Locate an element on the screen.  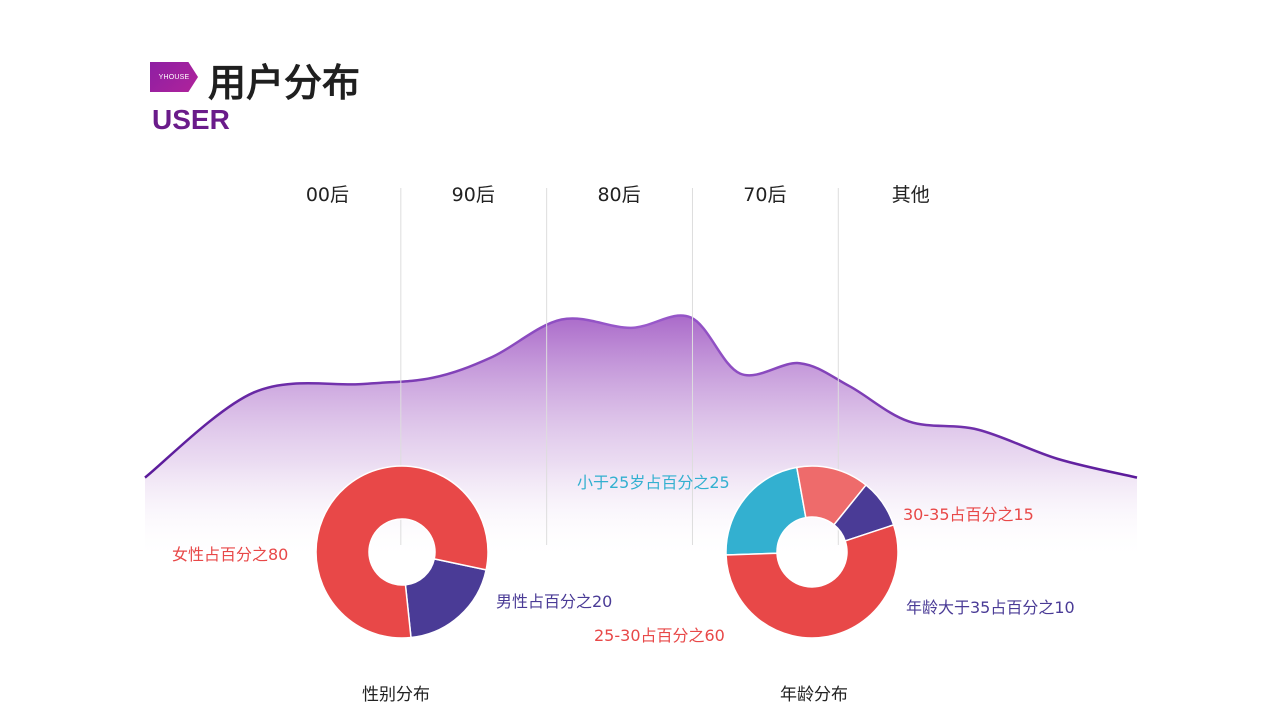
category-label: 80后 is located at coordinates (619, 195).